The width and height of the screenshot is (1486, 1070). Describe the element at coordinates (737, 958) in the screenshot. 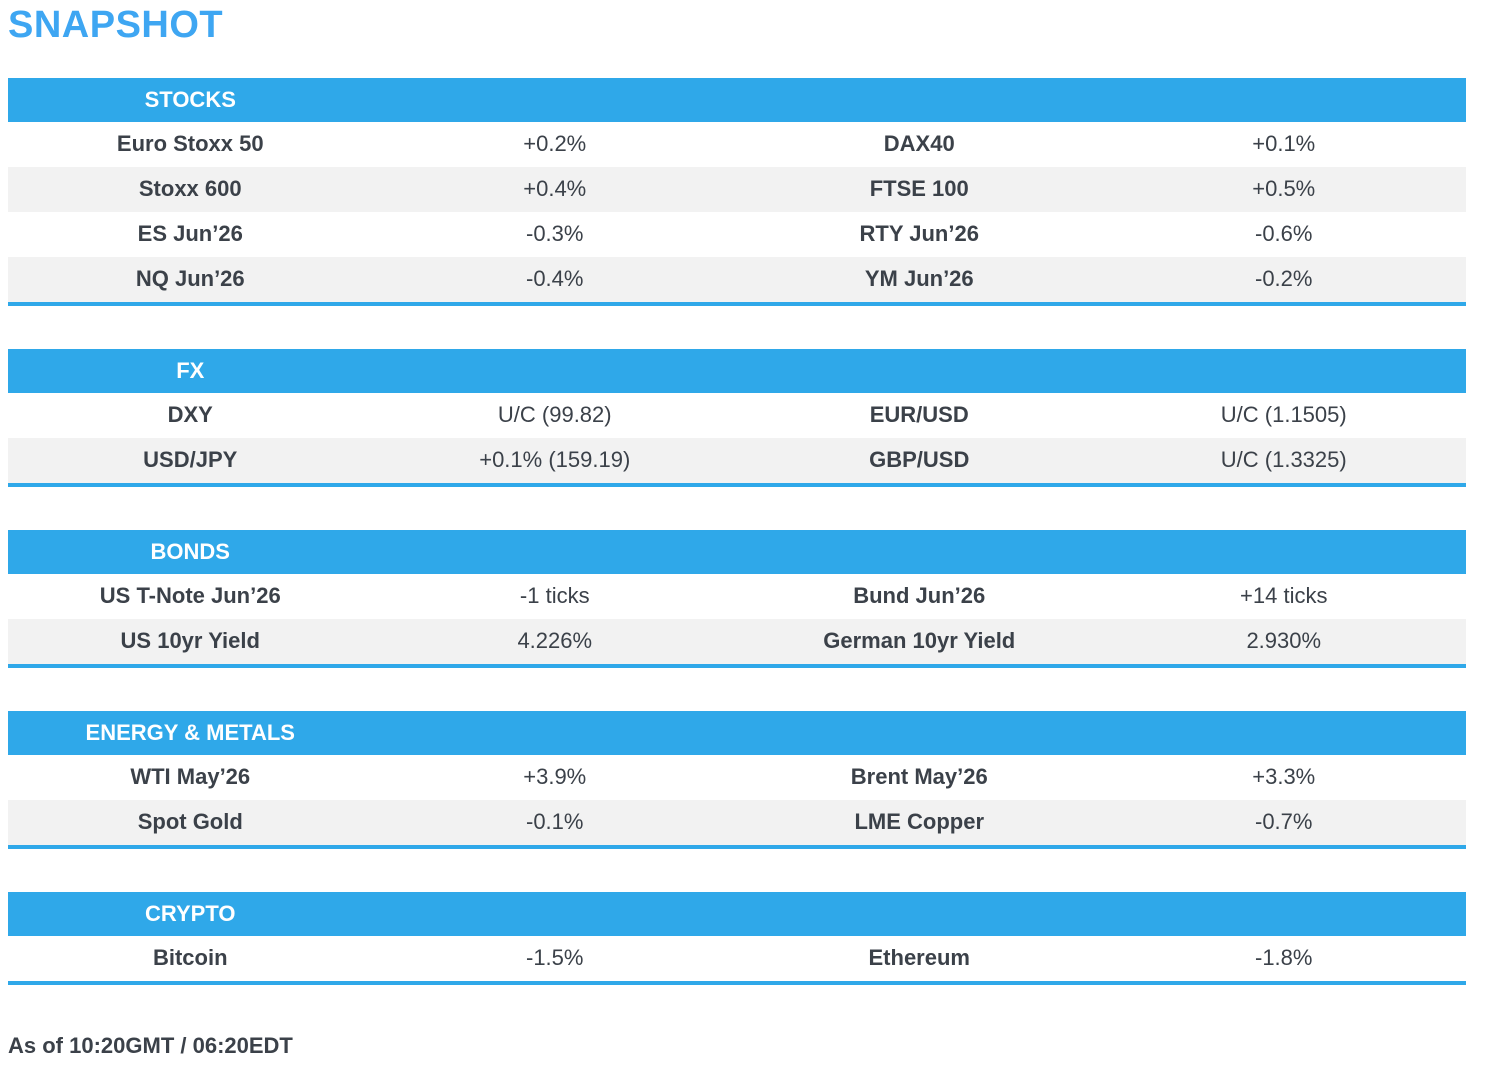

I see `table-row: Bitcoin -1.5% Ethereum -1.8%` at that location.